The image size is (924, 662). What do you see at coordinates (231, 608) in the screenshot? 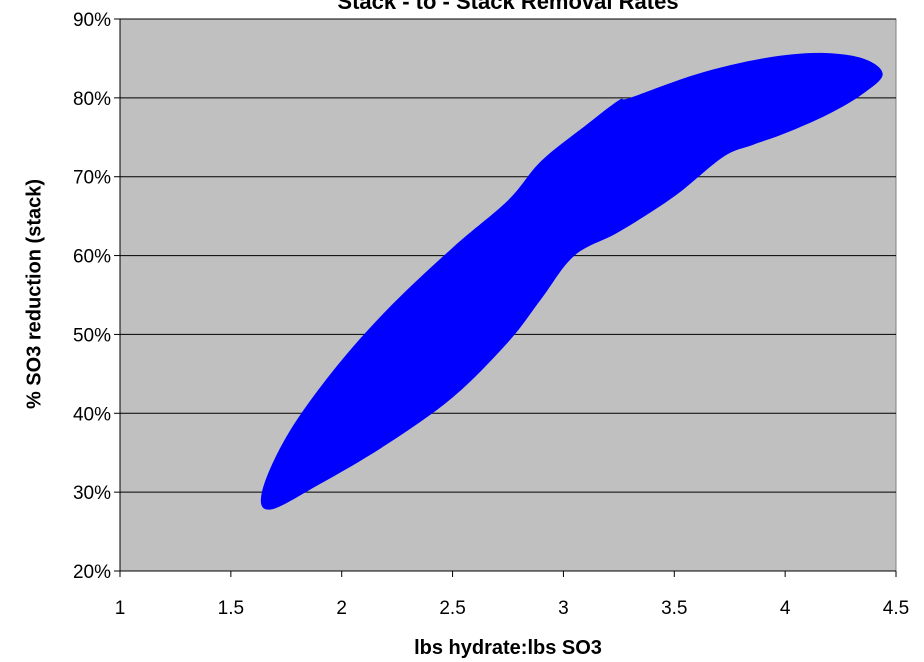
I see `x-tick-label: 1.5` at bounding box center [231, 608].